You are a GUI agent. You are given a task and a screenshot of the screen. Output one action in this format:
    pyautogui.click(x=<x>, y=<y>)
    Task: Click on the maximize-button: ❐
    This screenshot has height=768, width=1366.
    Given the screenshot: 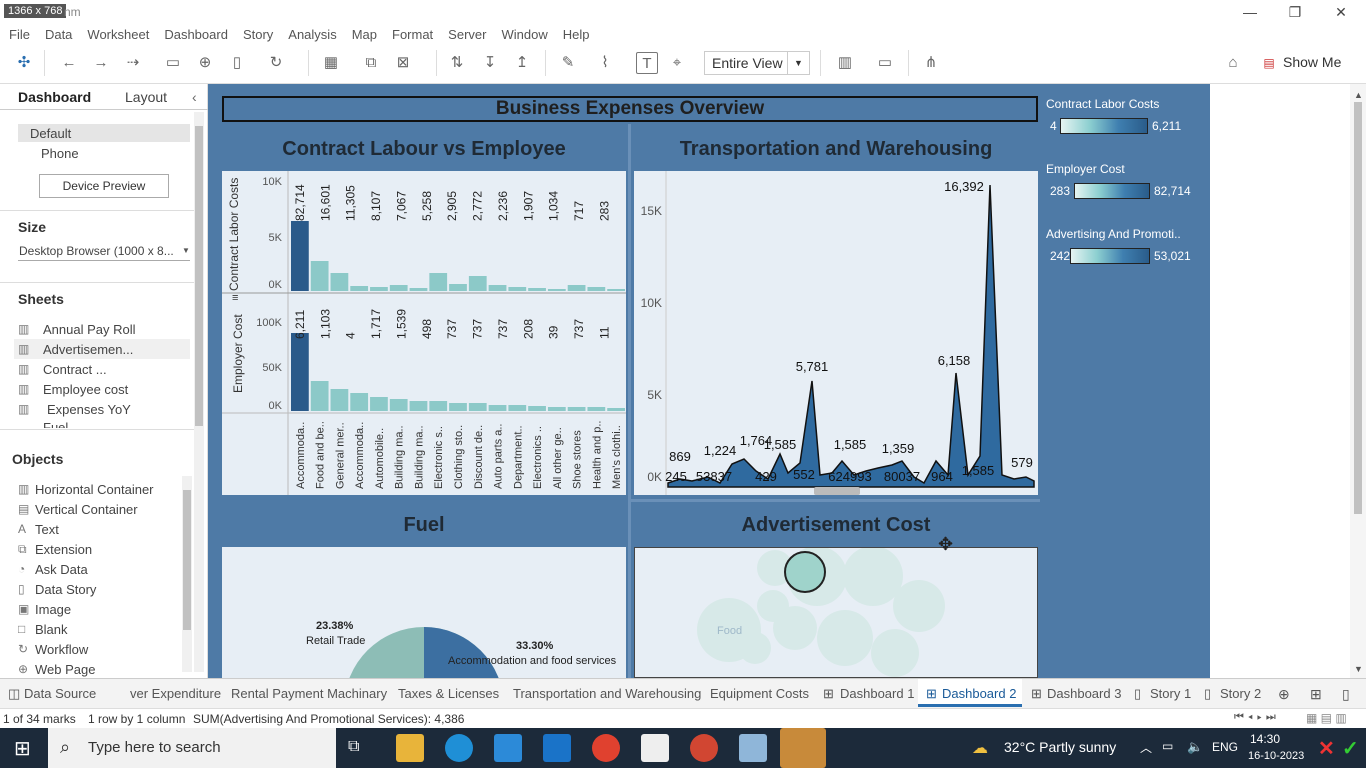 What is the action you would take?
    pyautogui.click(x=1295, y=12)
    